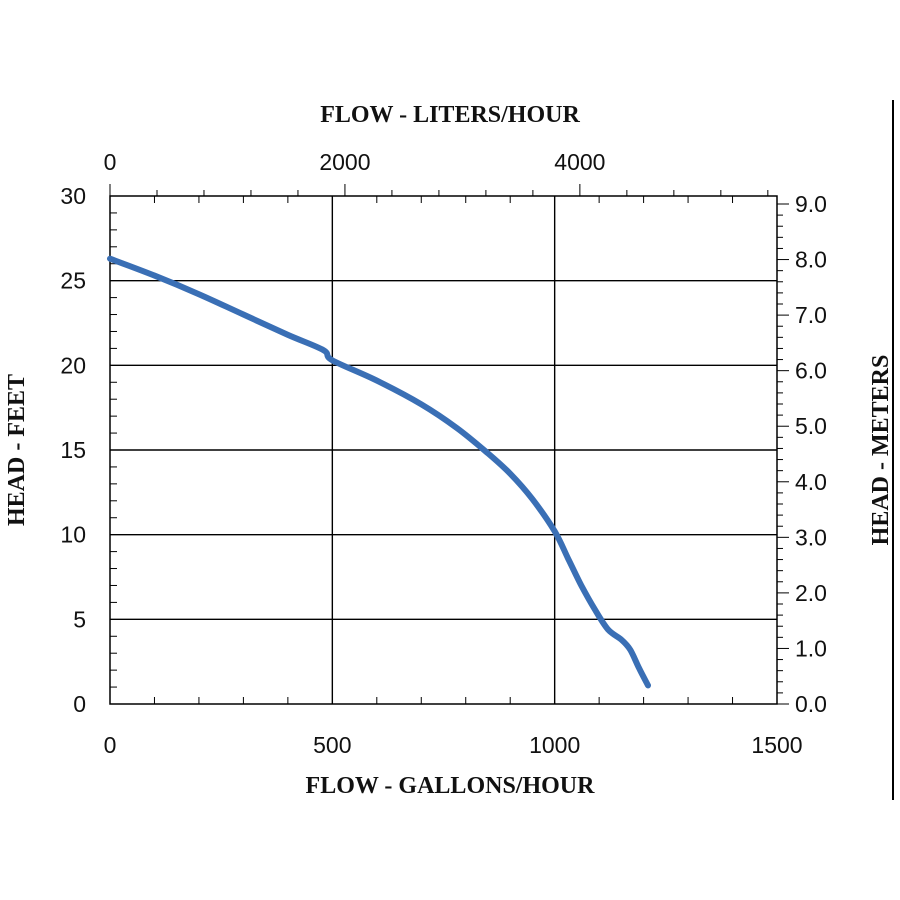 This screenshot has height=900, width=900. Describe the element at coordinates (73, 196) in the screenshot. I see `y-tick-label: 30` at that location.